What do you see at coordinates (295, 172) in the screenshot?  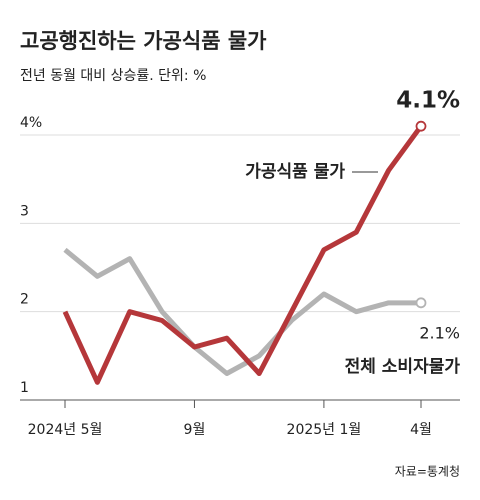 I see `legend-label: 가공식품 물가` at bounding box center [295, 172].